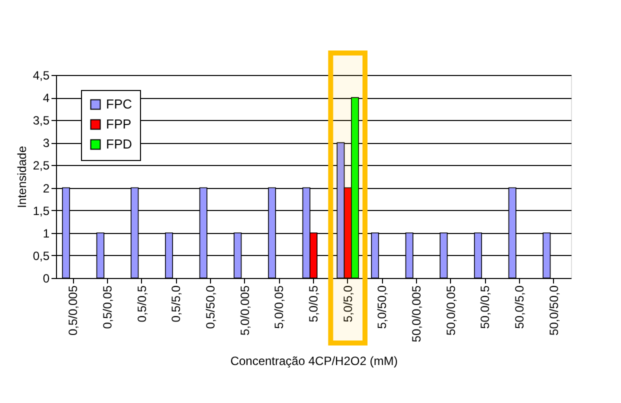 The height and width of the screenshot is (403, 621). What do you see at coordinates (119, 144) in the screenshot?
I see `legend-label: FPD` at bounding box center [119, 144].